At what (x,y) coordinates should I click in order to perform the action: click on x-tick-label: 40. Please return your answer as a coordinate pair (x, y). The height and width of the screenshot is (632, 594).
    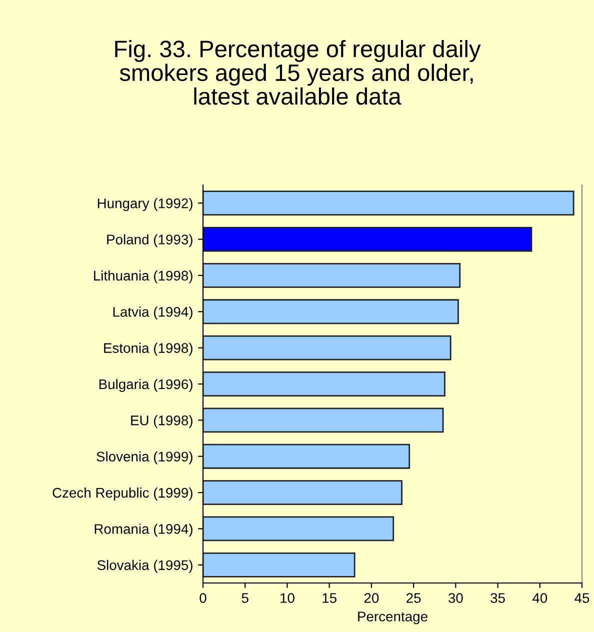
    Looking at the image, I should click on (540, 598).